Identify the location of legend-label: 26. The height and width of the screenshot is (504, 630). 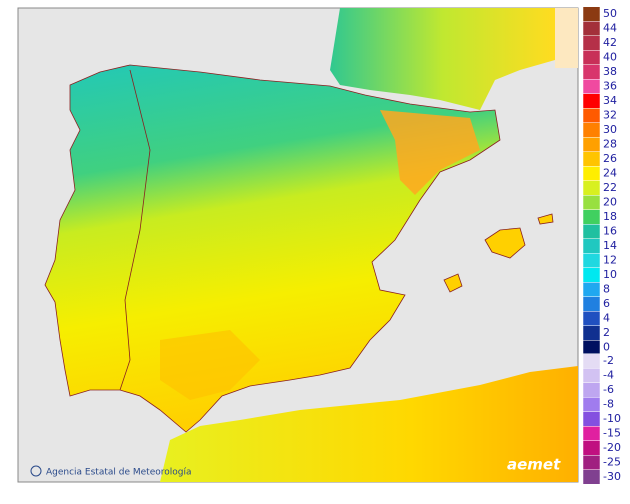
(610, 158).